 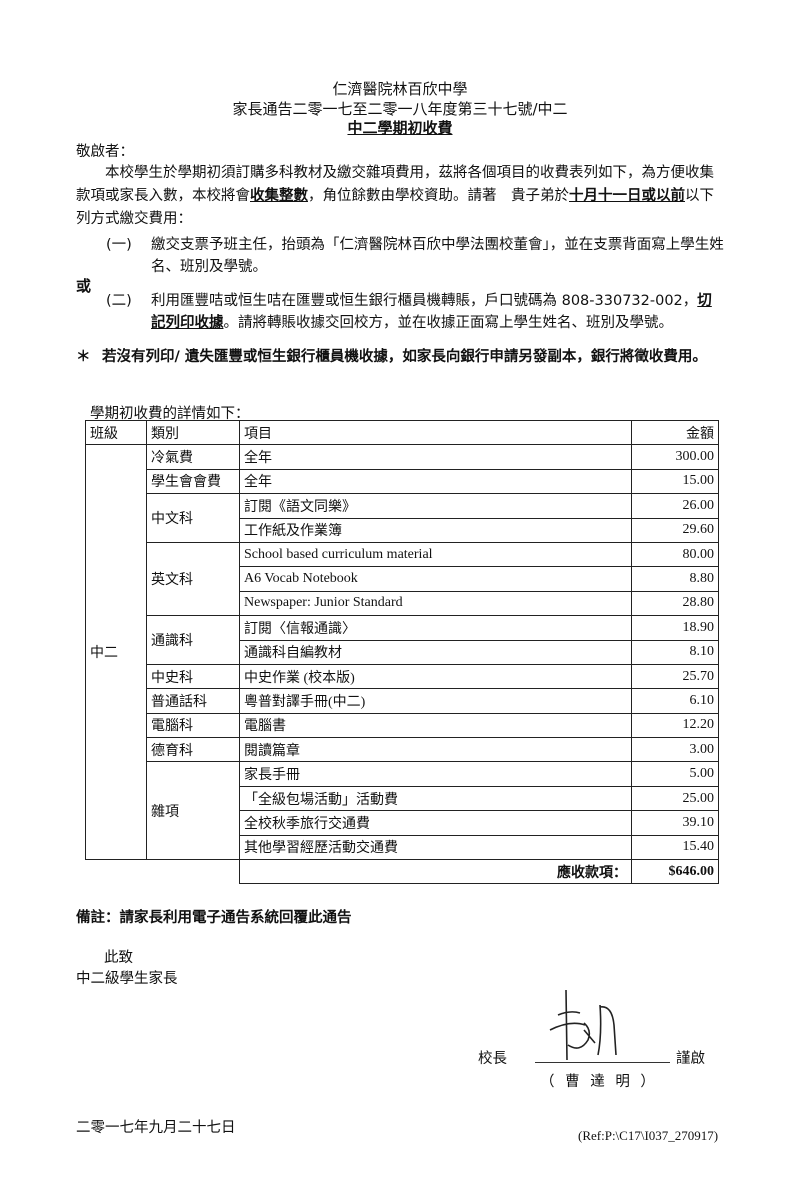 I want to click on remark: 備註：請家長利用電子通告系統回覆此通告, so click(x=214, y=918).